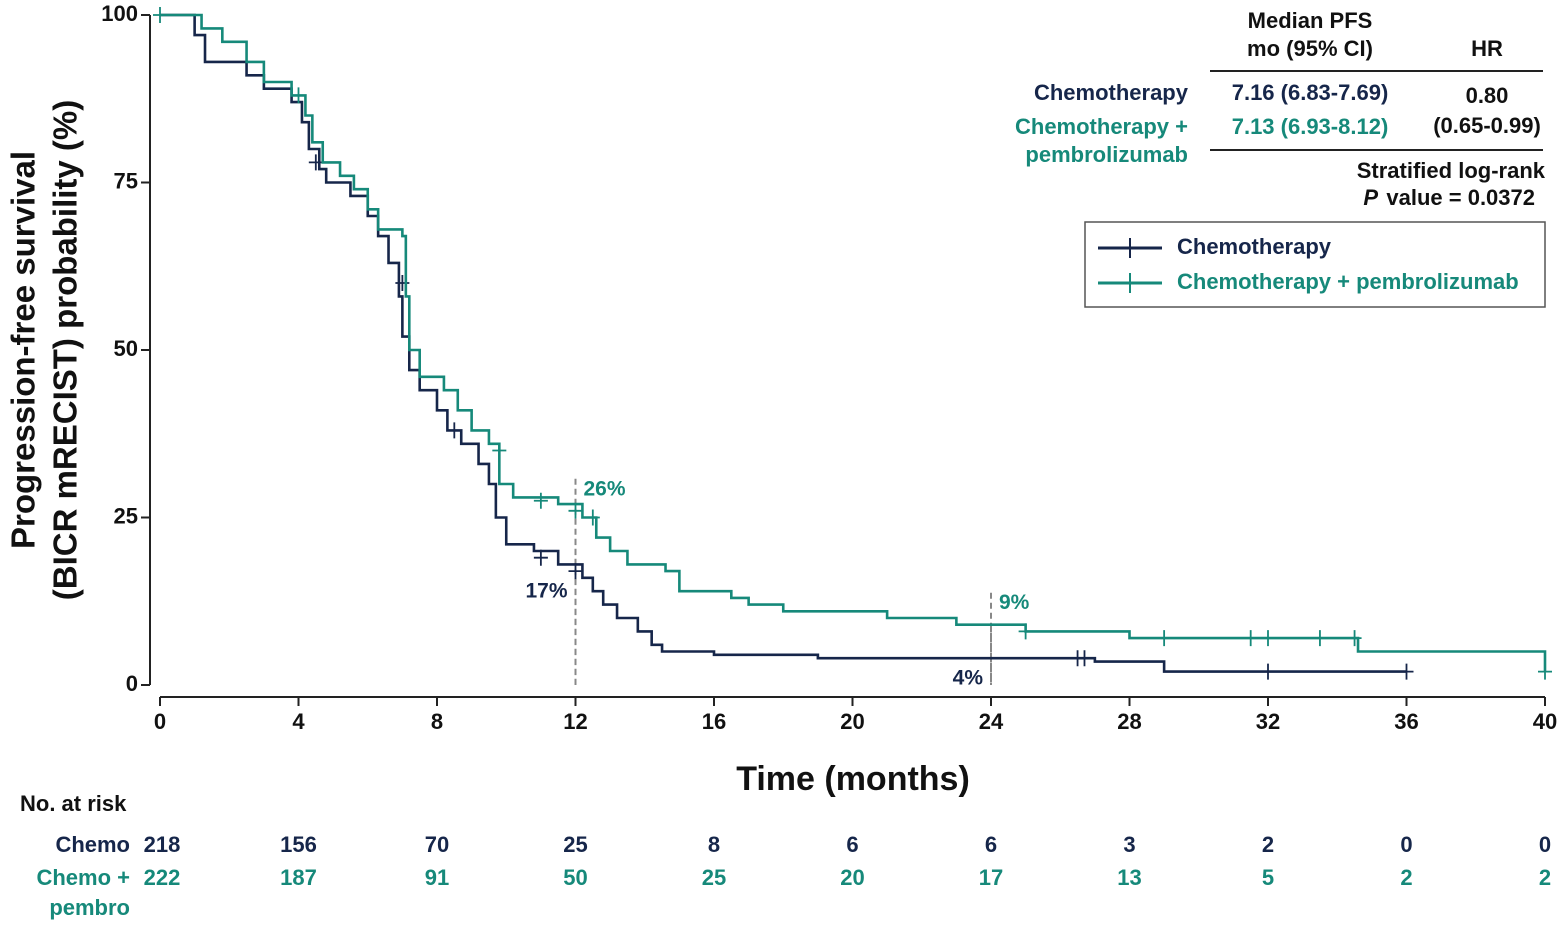  Describe the element at coordinates (160, 721) in the screenshot. I see `x-tick-label: 0` at that location.